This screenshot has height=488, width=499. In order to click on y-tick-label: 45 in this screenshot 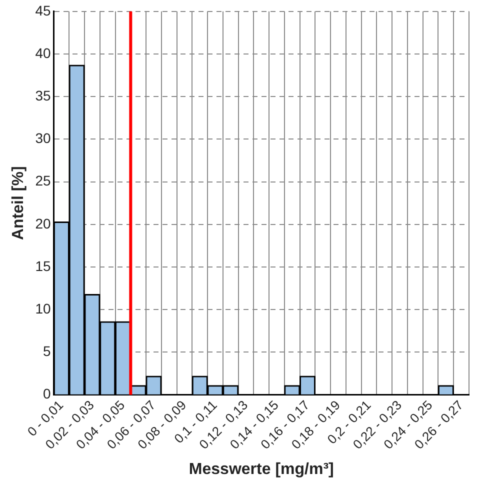, I will do `click(43, 10)`.